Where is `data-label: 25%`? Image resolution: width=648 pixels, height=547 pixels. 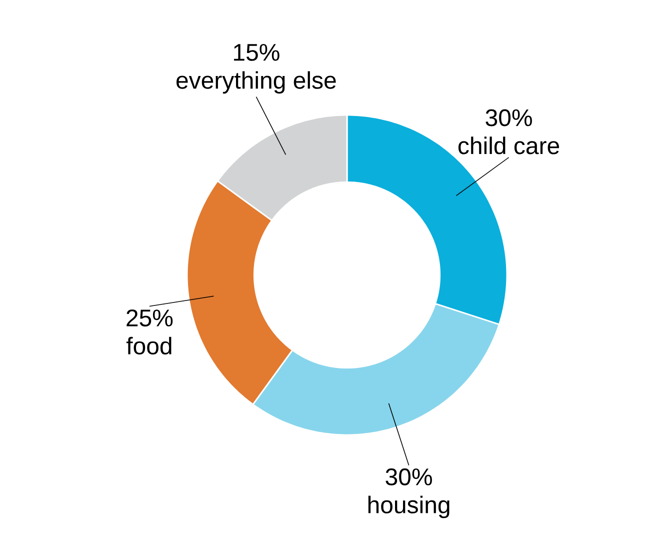
data-label: 25% is located at coordinates (149, 317).